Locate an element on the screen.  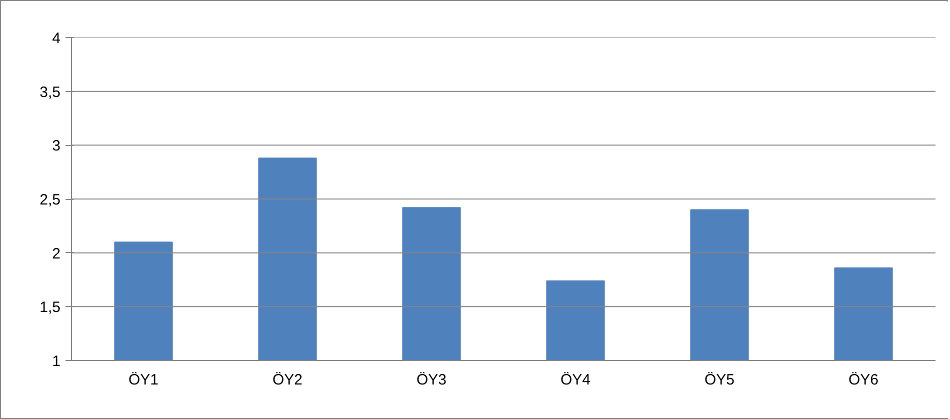
x-tick-label: ÖY4 is located at coordinates (575, 380).